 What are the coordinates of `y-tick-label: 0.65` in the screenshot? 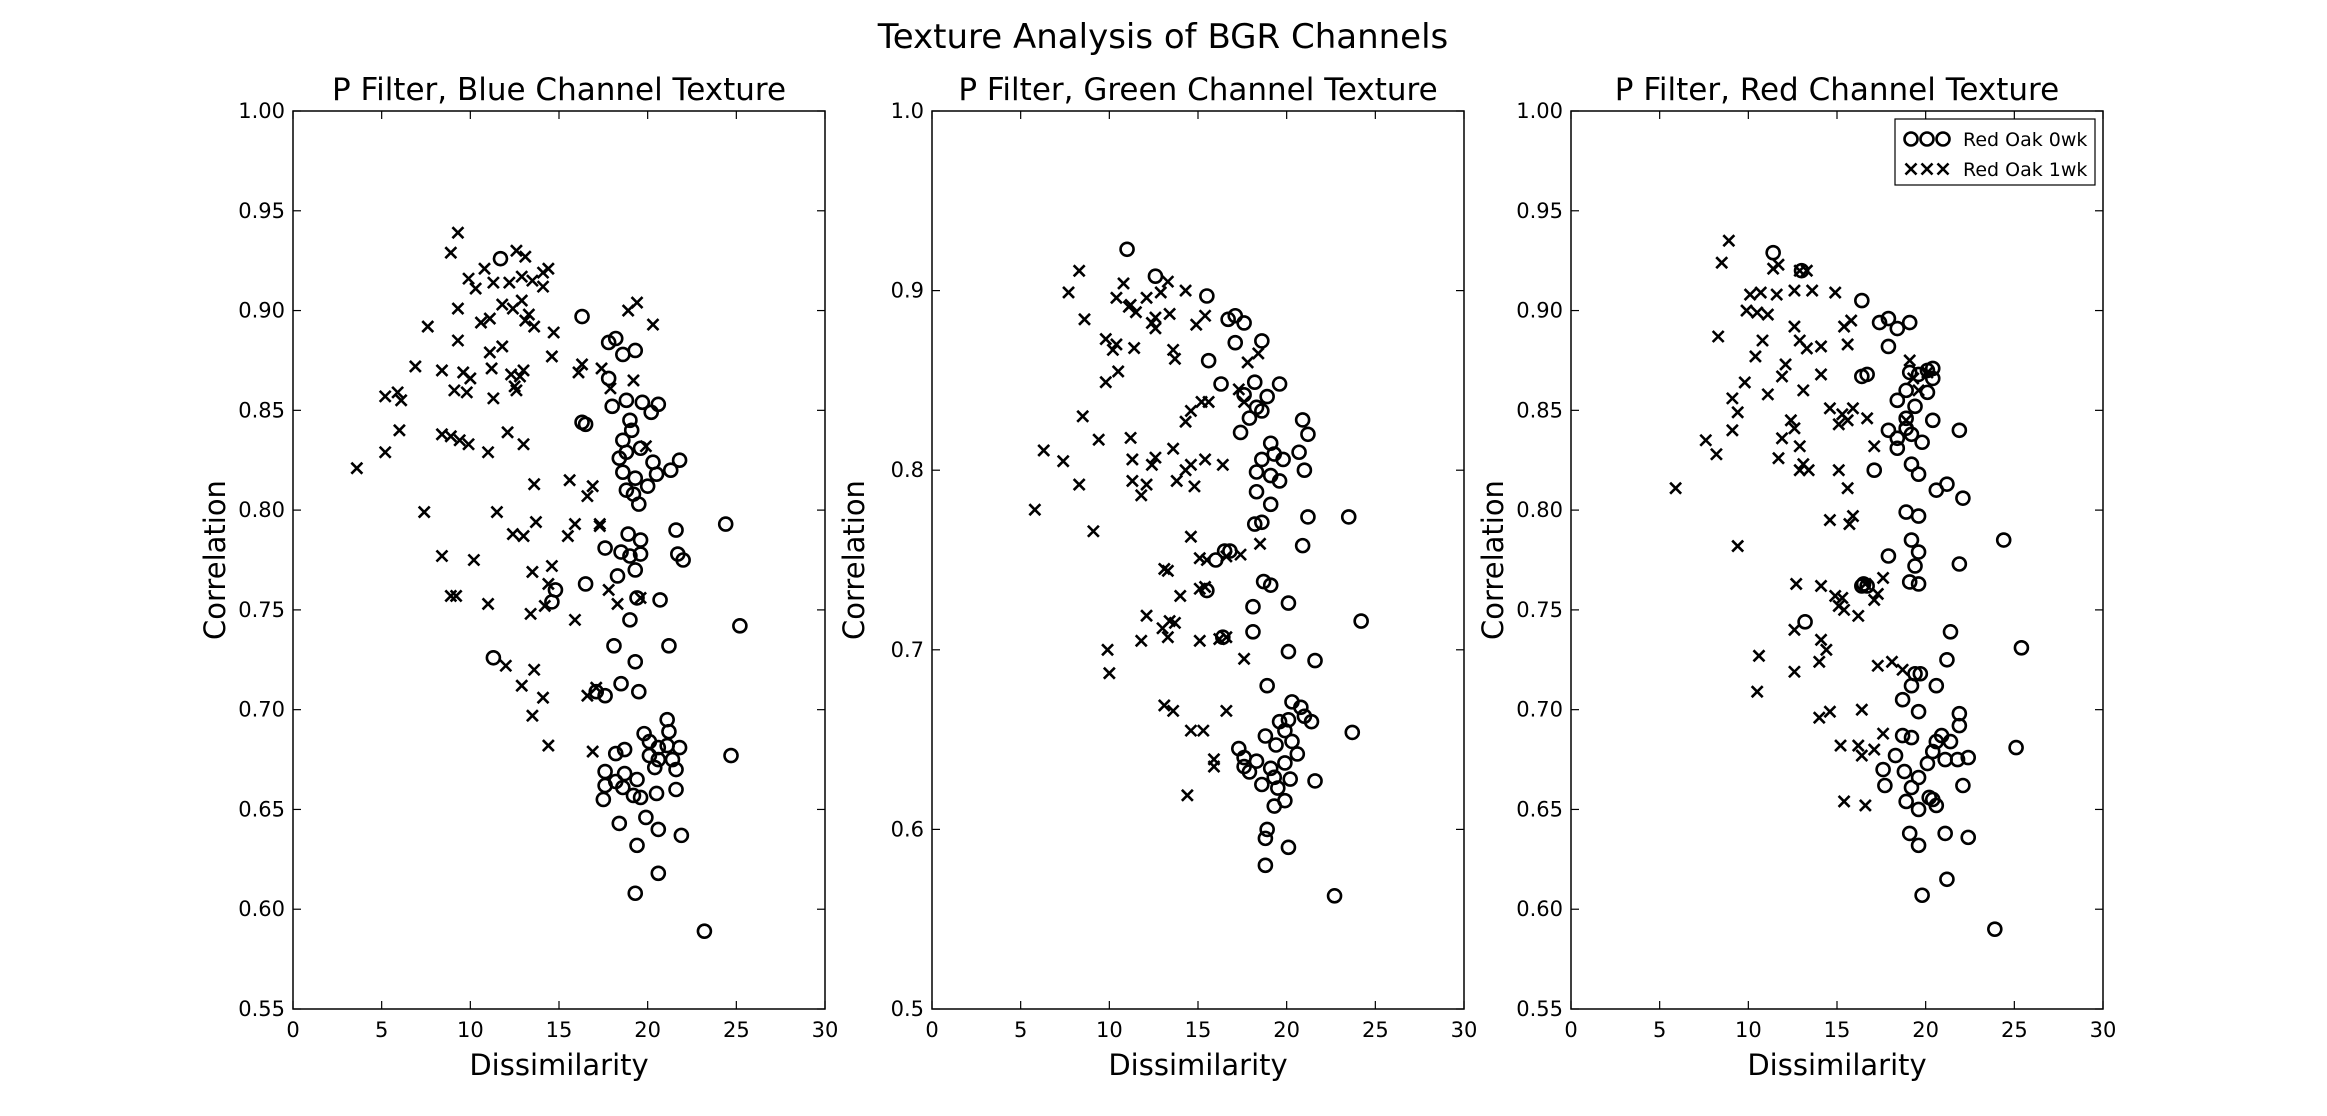 It's located at (1539, 809).